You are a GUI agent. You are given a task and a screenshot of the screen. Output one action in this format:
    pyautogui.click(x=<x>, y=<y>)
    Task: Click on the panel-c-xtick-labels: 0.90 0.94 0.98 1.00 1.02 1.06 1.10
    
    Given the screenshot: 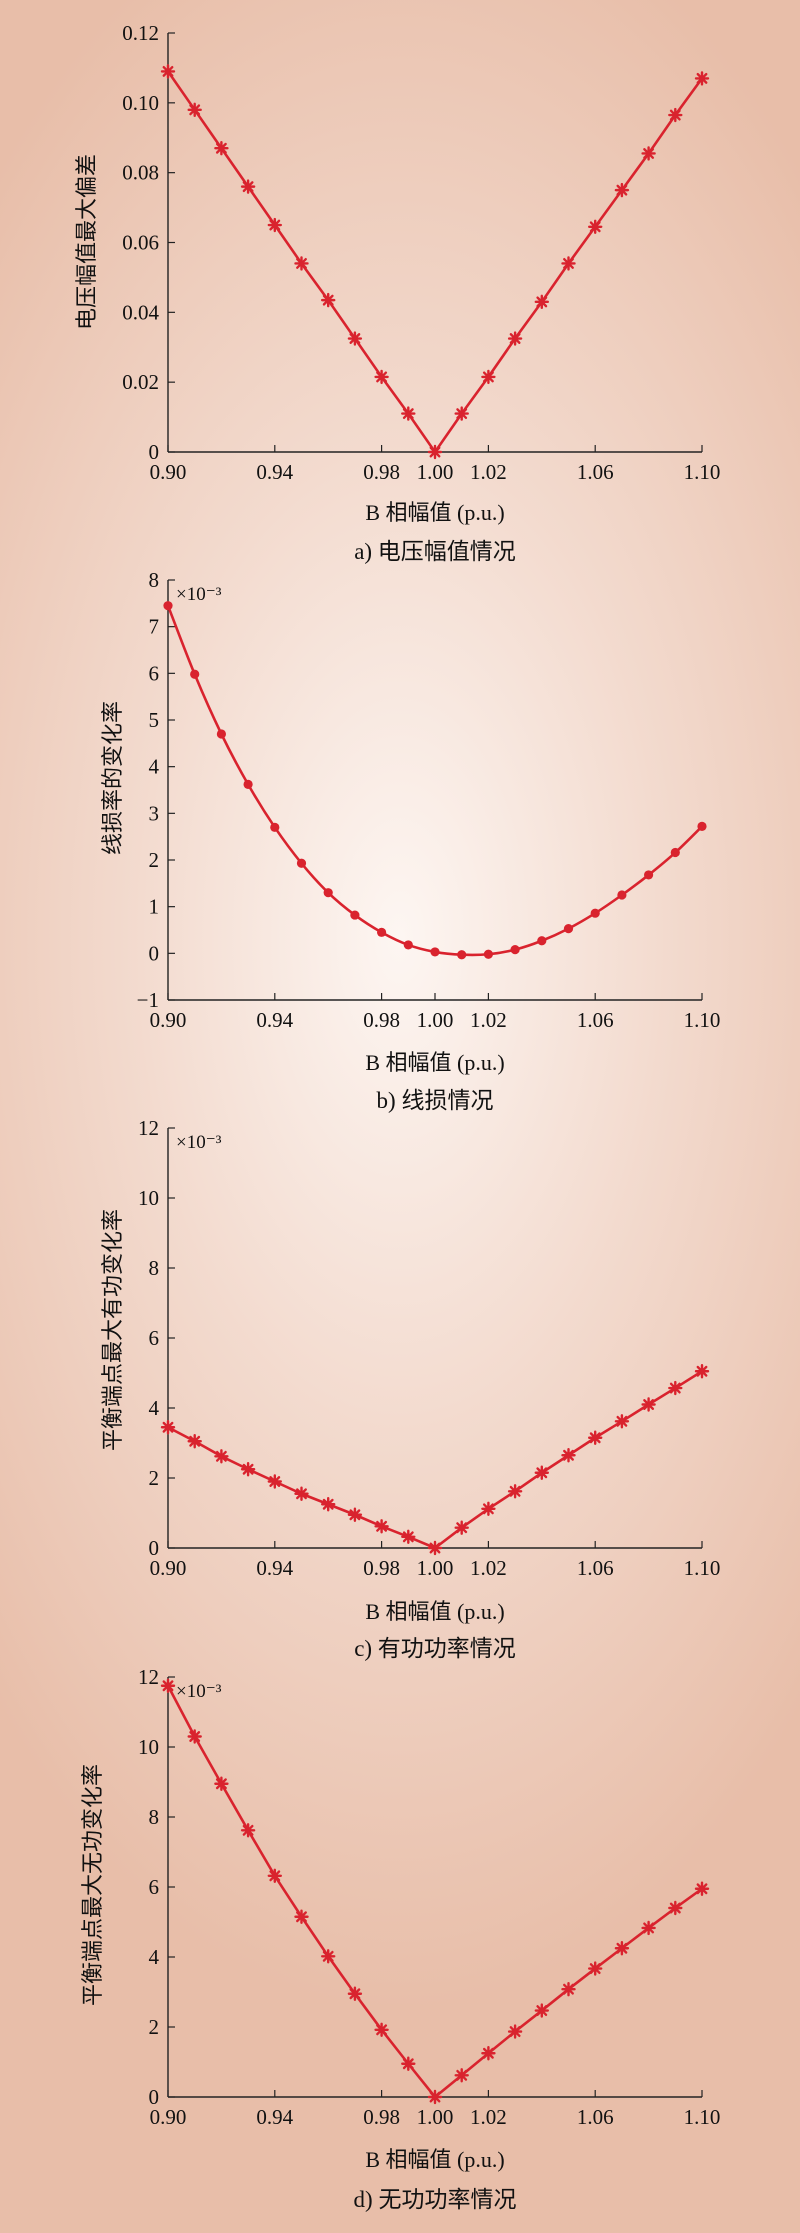 What is the action you would take?
    pyautogui.click(x=435, y=1560)
    